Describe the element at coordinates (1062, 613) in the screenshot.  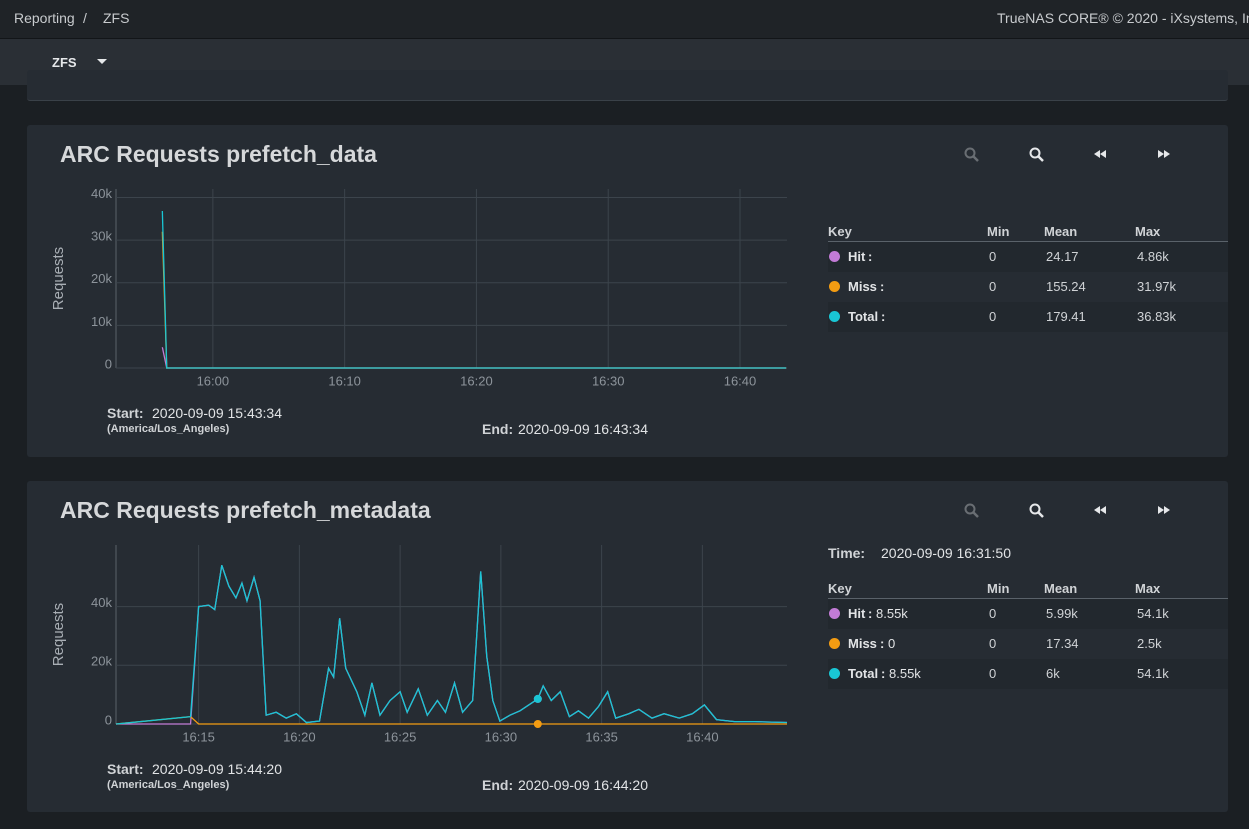
I see `legend-mean: 5.99k` at that location.